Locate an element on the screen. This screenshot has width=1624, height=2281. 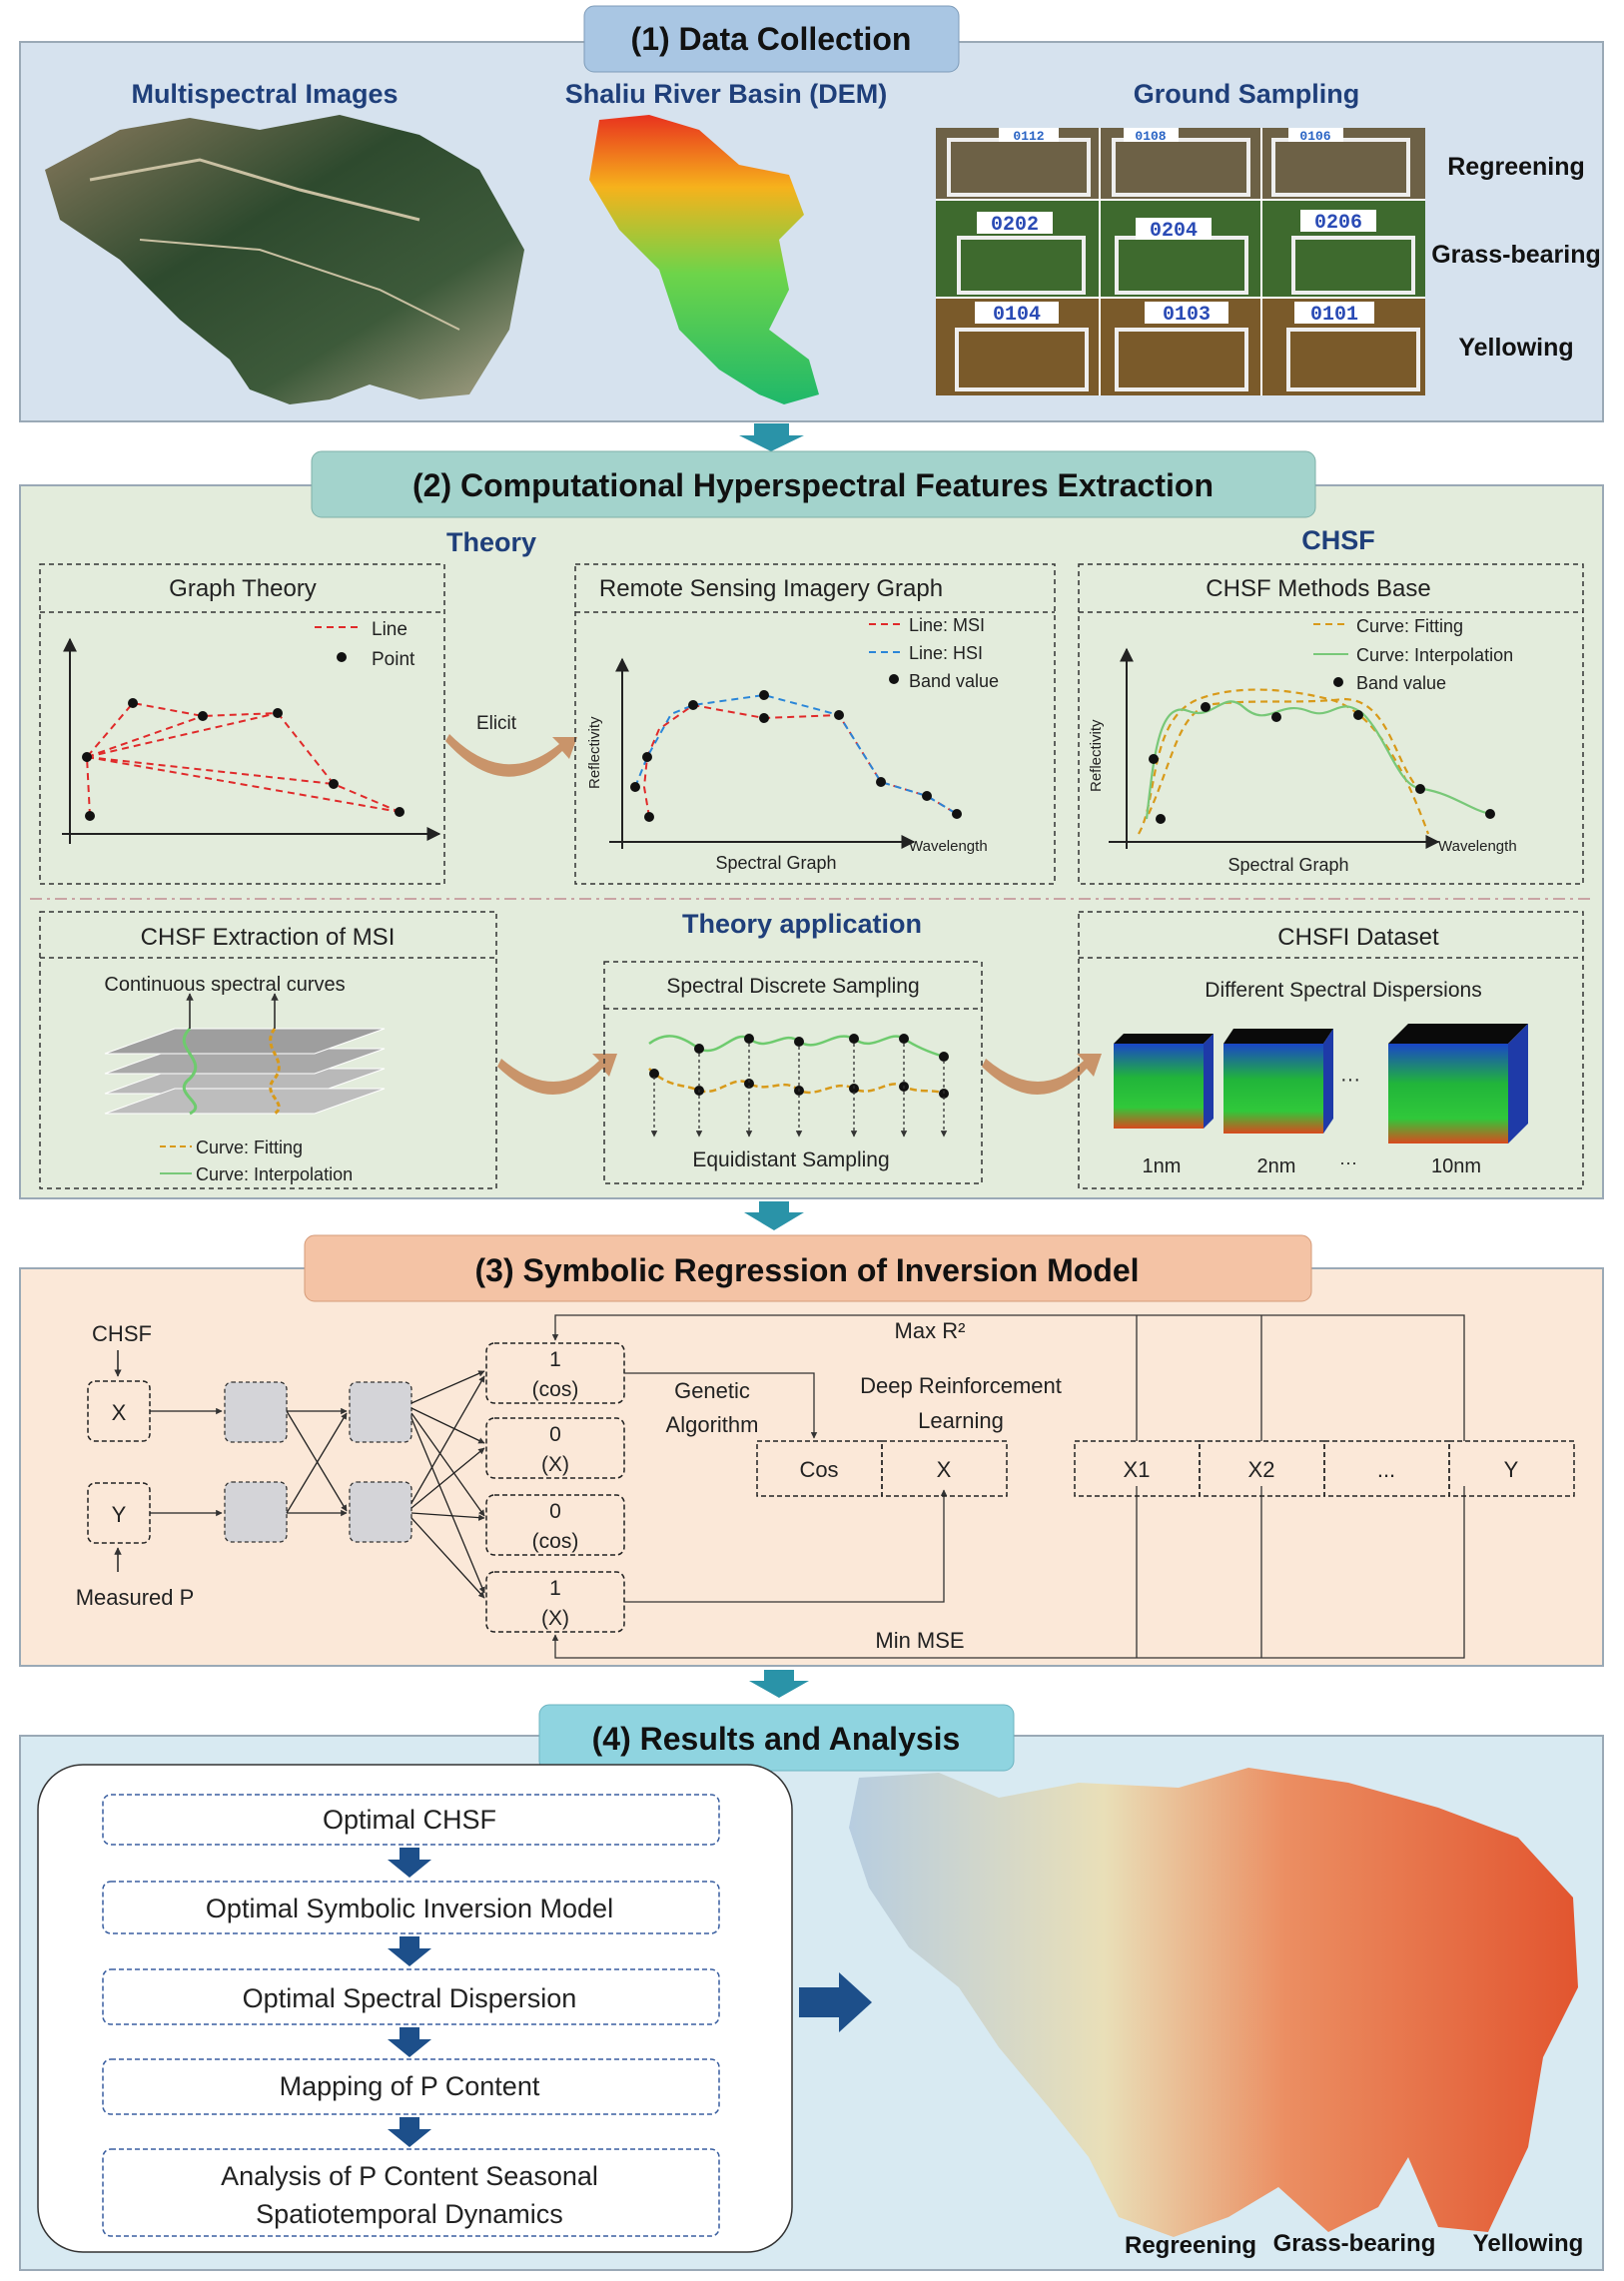
chsf-extraction-msi-box is located at coordinates (268, 1050).